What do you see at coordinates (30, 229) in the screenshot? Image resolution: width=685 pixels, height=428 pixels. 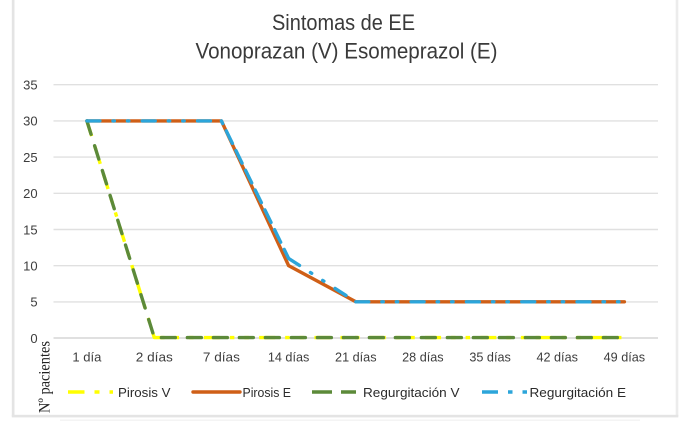 I see `svg-text: 15` at bounding box center [30, 229].